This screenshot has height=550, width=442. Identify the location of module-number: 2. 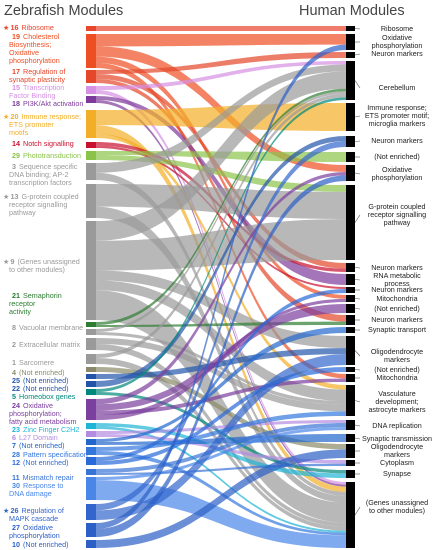
(14, 344).